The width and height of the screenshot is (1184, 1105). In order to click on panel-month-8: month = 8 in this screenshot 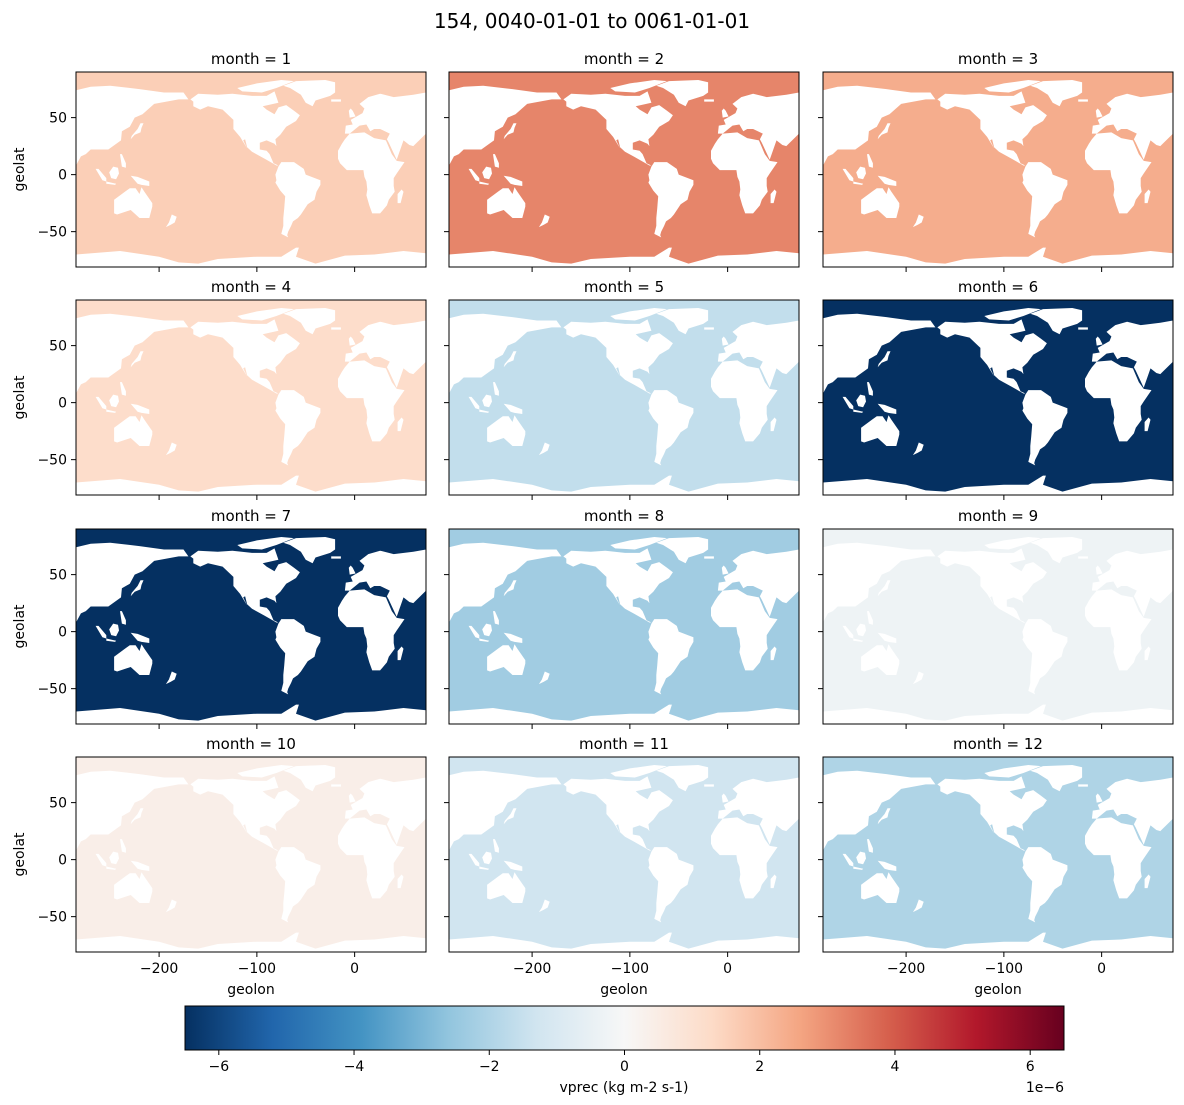, I will do `click(622, 618)`.